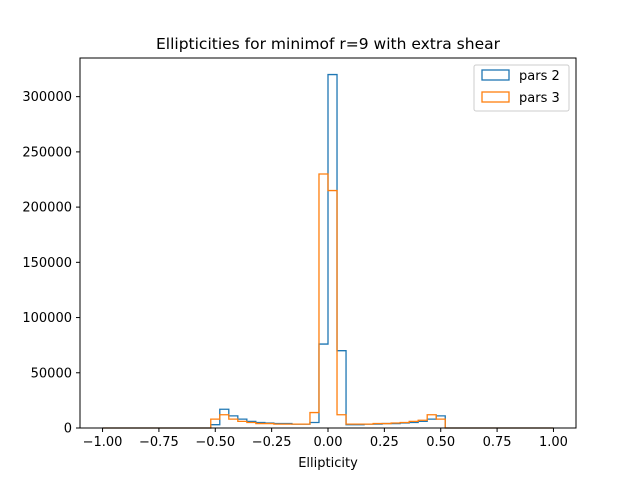  I want to click on y-tick-label: 0, so click(68, 429).